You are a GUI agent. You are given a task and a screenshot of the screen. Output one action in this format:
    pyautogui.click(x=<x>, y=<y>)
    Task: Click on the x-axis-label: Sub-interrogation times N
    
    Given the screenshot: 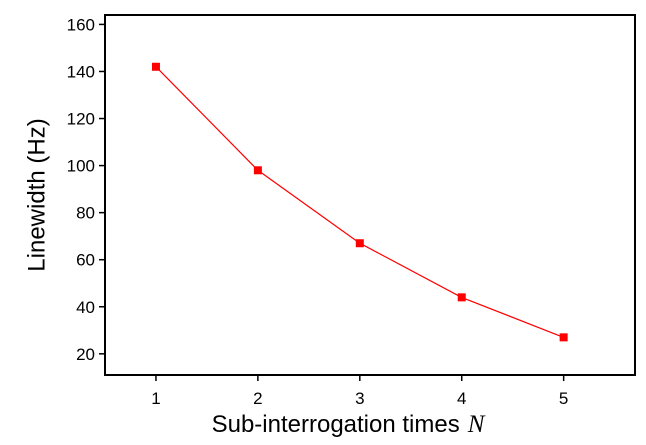 What is the action you would take?
    pyautogui.click(x=349, y=424)
    